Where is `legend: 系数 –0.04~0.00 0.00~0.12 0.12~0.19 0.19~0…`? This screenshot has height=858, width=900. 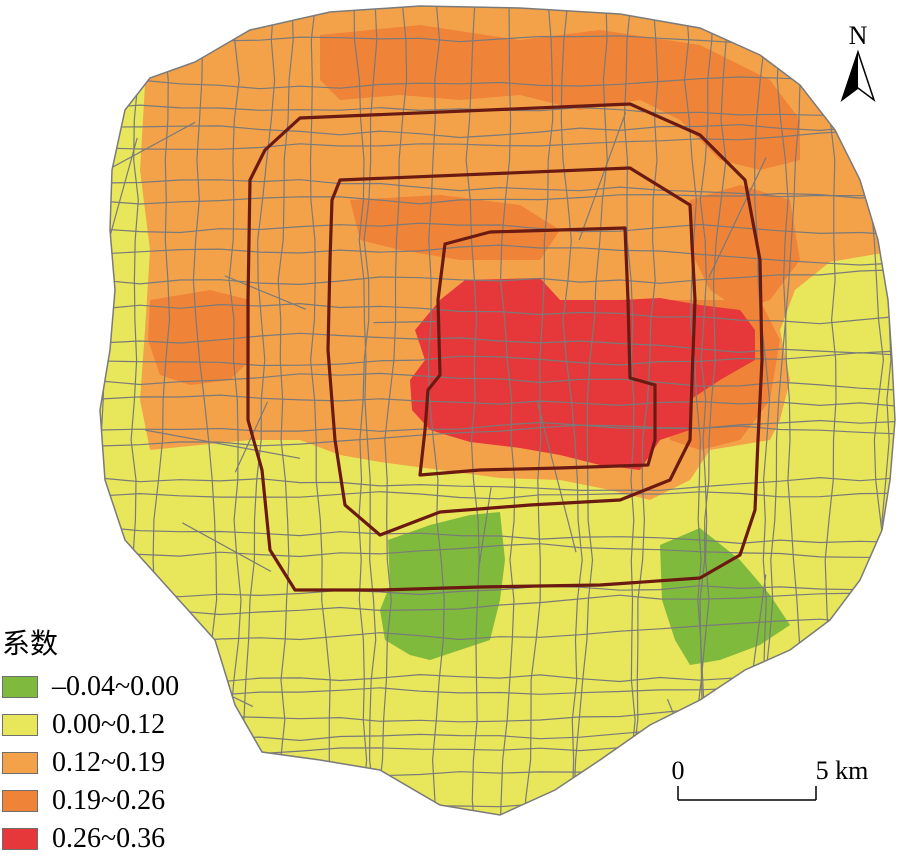 legend: 系数 –0.04~0.00 0.00~0.12 0.12~0.19 0.19~0… is located at coordinates (90, 743).